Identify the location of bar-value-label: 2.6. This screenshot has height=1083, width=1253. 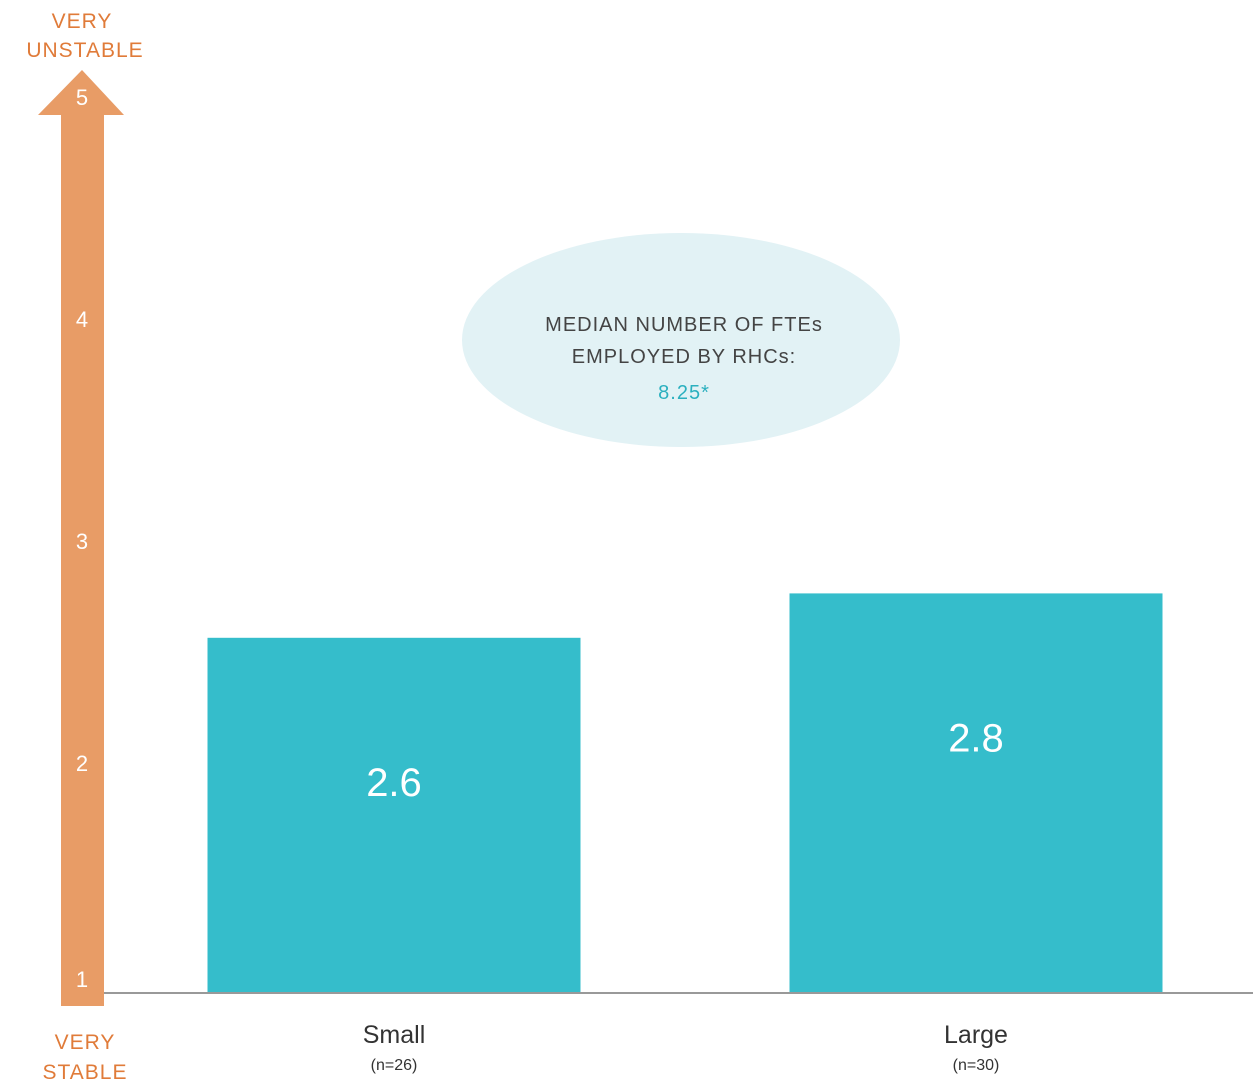
(394, 783).